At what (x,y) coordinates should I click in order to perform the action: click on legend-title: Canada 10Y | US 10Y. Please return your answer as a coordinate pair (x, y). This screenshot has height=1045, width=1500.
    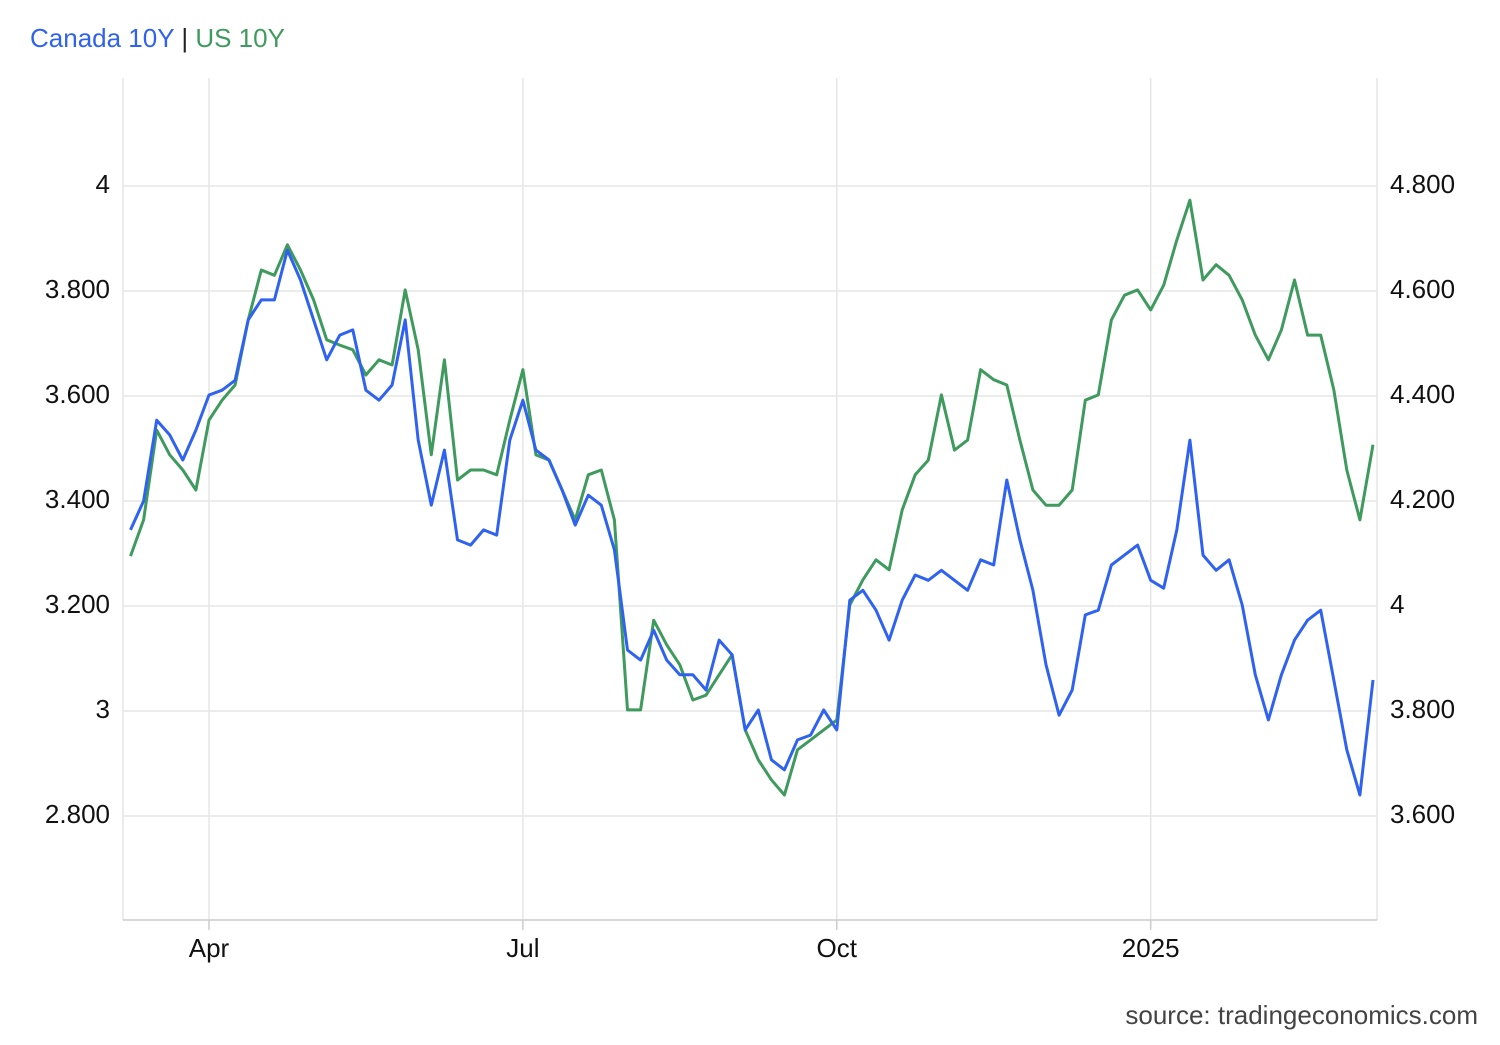
    Looking at the image, I should click on (157, 38).